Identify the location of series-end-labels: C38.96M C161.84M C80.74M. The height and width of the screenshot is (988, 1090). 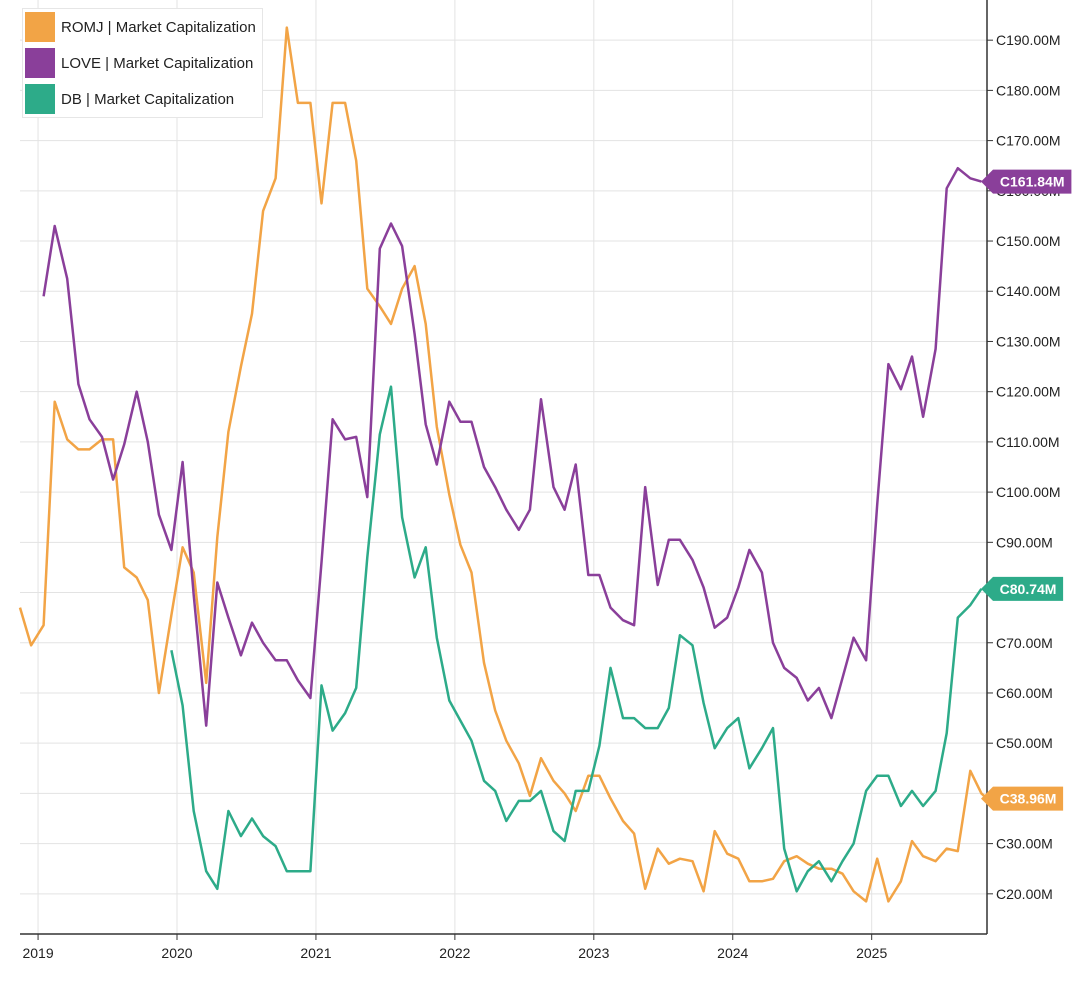
(1026, 490).